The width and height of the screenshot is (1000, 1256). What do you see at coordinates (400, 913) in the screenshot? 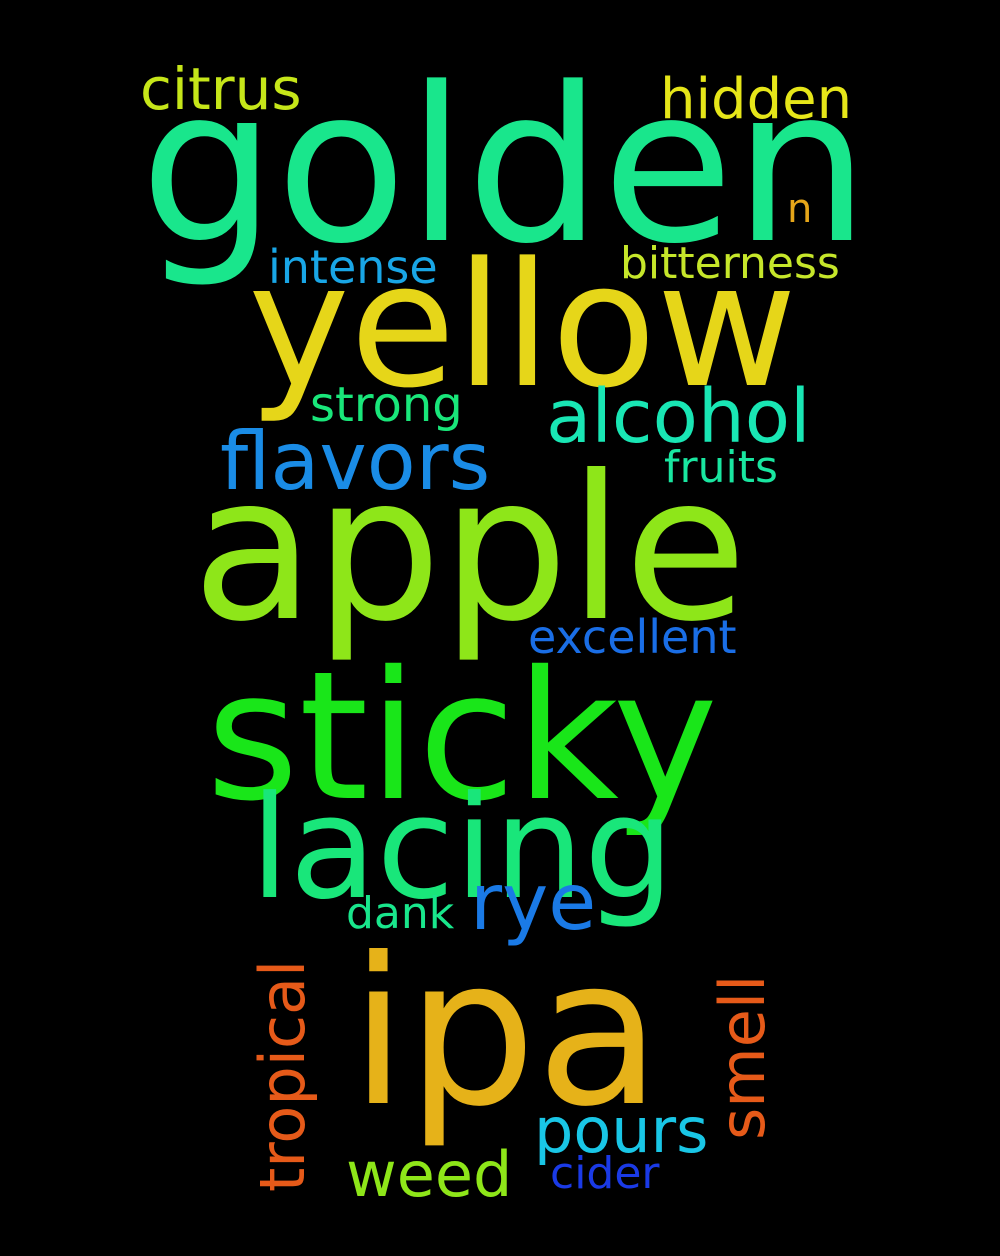
I see `word-dank: dank` at bounding box center [400, 913].